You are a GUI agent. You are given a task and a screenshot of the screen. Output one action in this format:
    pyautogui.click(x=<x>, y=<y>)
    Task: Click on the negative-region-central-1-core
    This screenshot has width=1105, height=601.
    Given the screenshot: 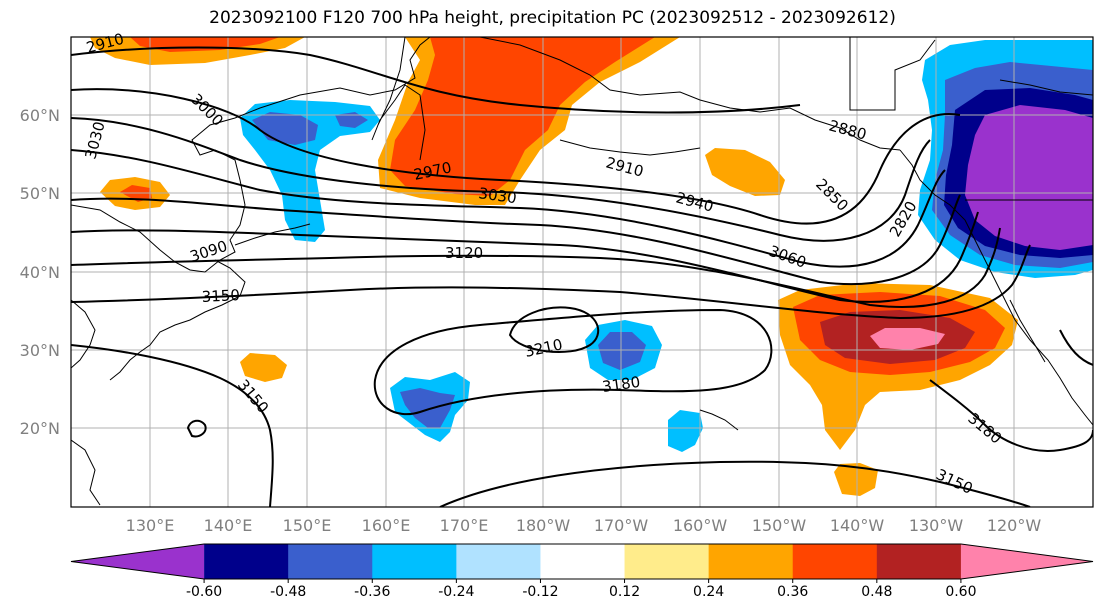 What is the action you would take?
    pyautogui.click(x=427, y=408)
    